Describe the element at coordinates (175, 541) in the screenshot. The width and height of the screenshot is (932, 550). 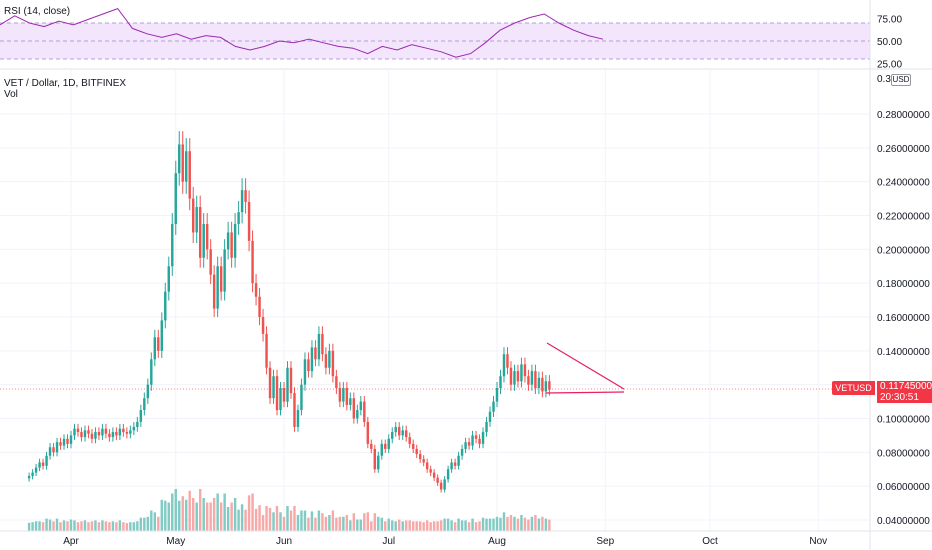
I see `time-tick-label: May` at that location.